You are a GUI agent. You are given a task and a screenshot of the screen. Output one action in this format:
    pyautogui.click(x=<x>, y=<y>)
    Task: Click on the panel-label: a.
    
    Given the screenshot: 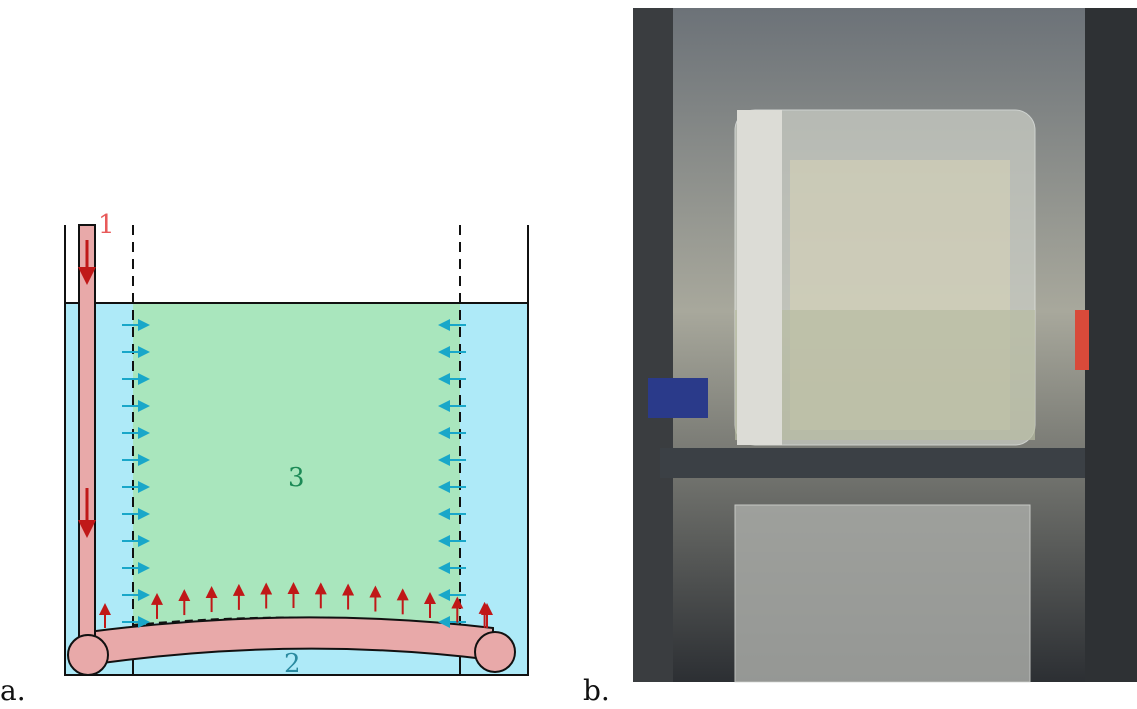 What is the action you would take?
    pyautogui.click(x=13, y=690)
    